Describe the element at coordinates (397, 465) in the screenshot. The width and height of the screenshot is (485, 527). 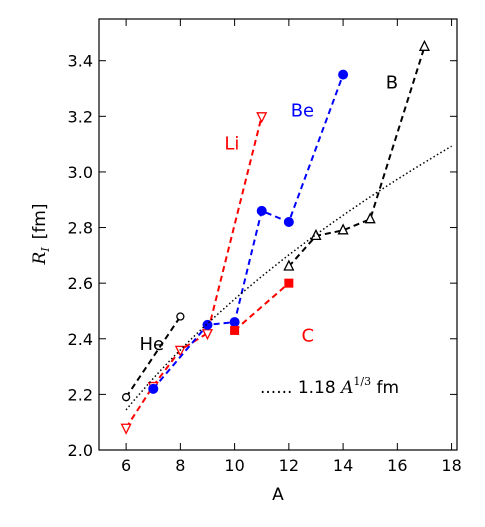
I see `x-tick-label: 16` at that location.